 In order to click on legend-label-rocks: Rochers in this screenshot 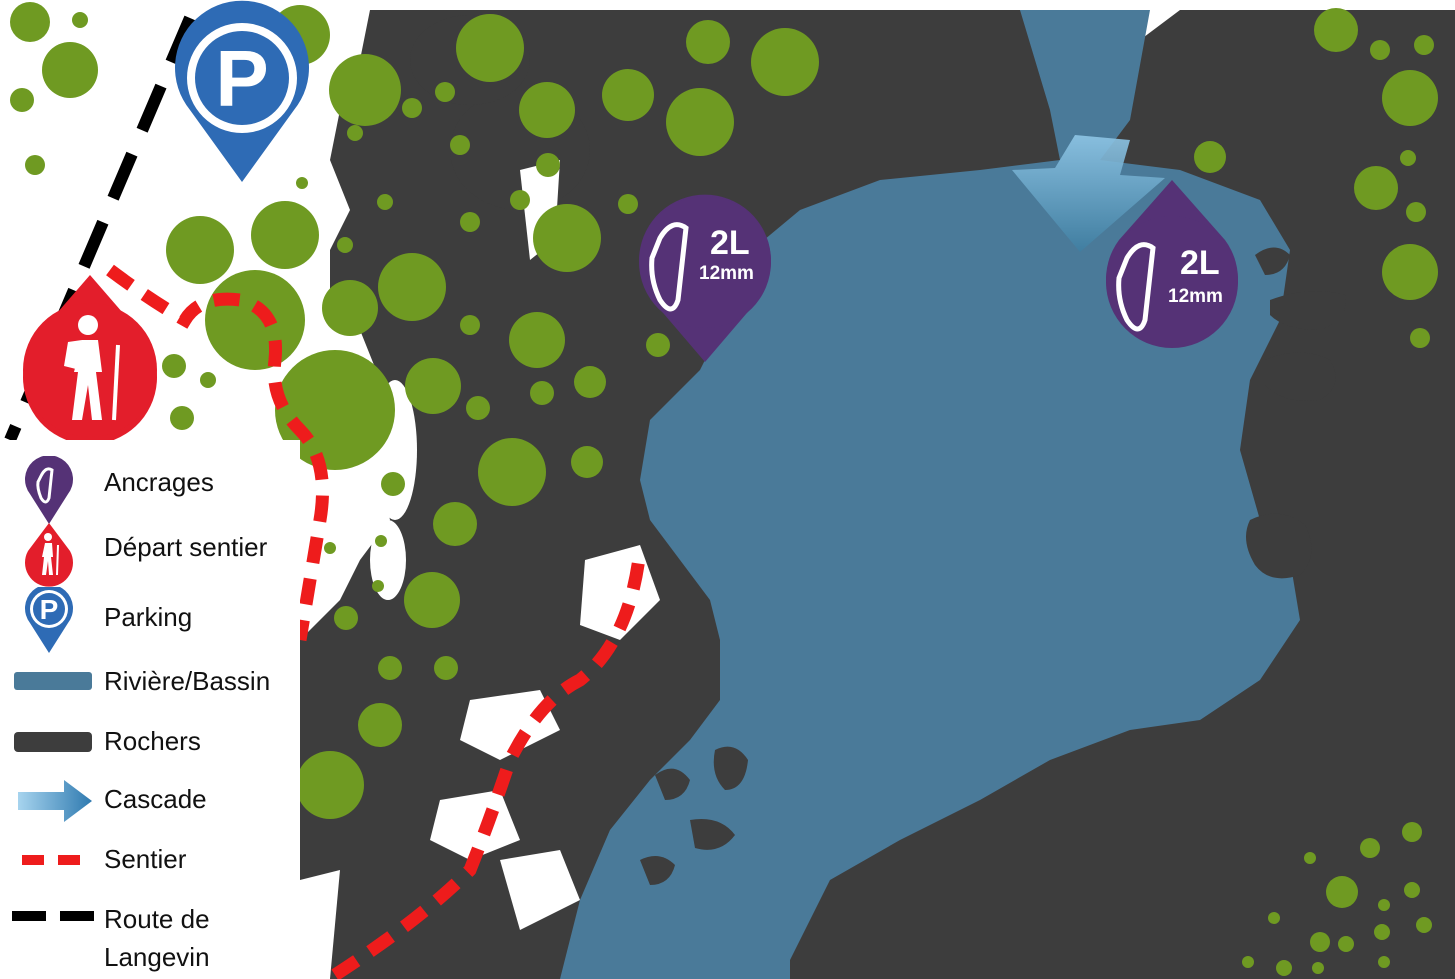, I will do `click(152, 741)`.